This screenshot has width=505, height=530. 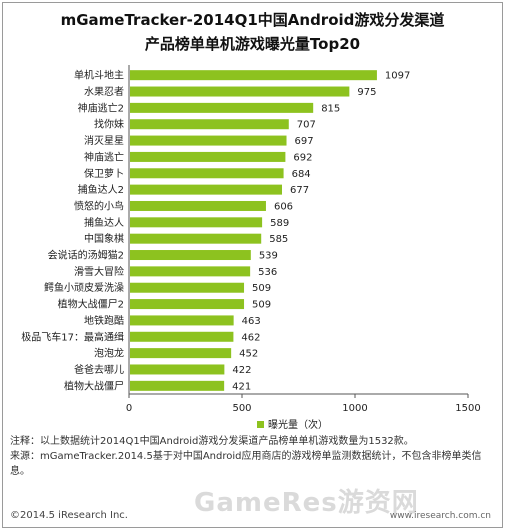 What do you see at coordinates (252, 44) in the screenshot?
I see `chart-title-line-2: 产品榜单单机游戏曝光量Top20` at bounding box center [252, 44].